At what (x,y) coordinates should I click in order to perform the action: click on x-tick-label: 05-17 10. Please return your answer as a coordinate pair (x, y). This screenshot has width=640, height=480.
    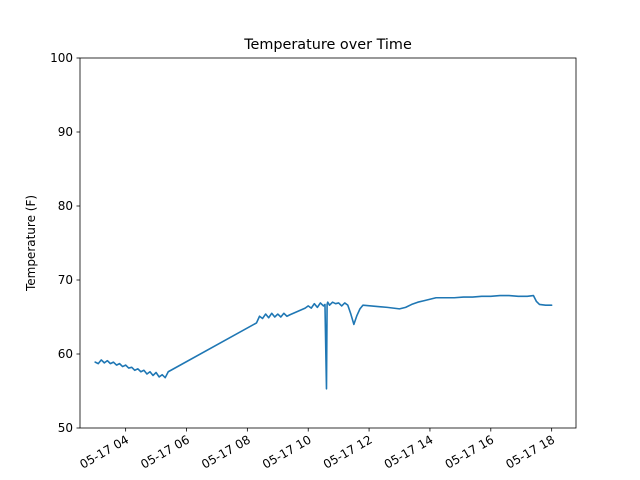
    Looking at the image, I should click on (287, 451).